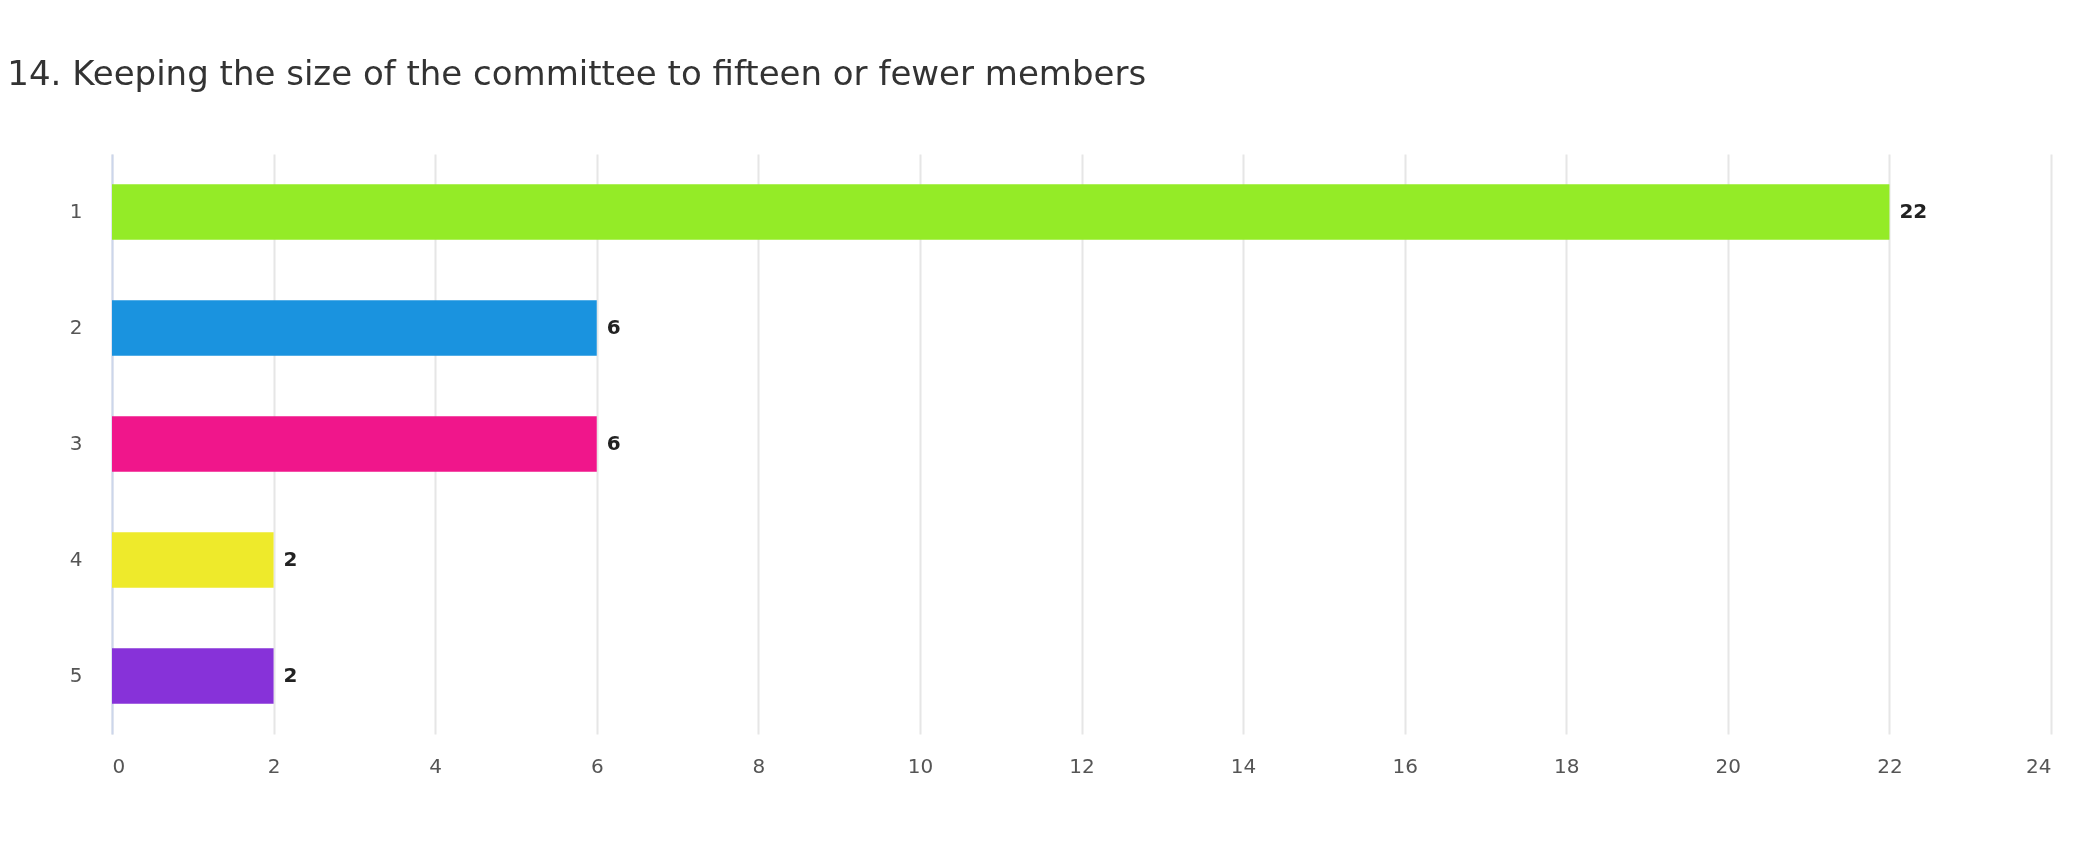 This screenshot has height=861, width=2100. What do you see at coordinates (577, 73) in the screenshot?
I see `chart-title: 14. Keeping the size of the committee to fifteen or fewer members` at bounding box center [577, 73].